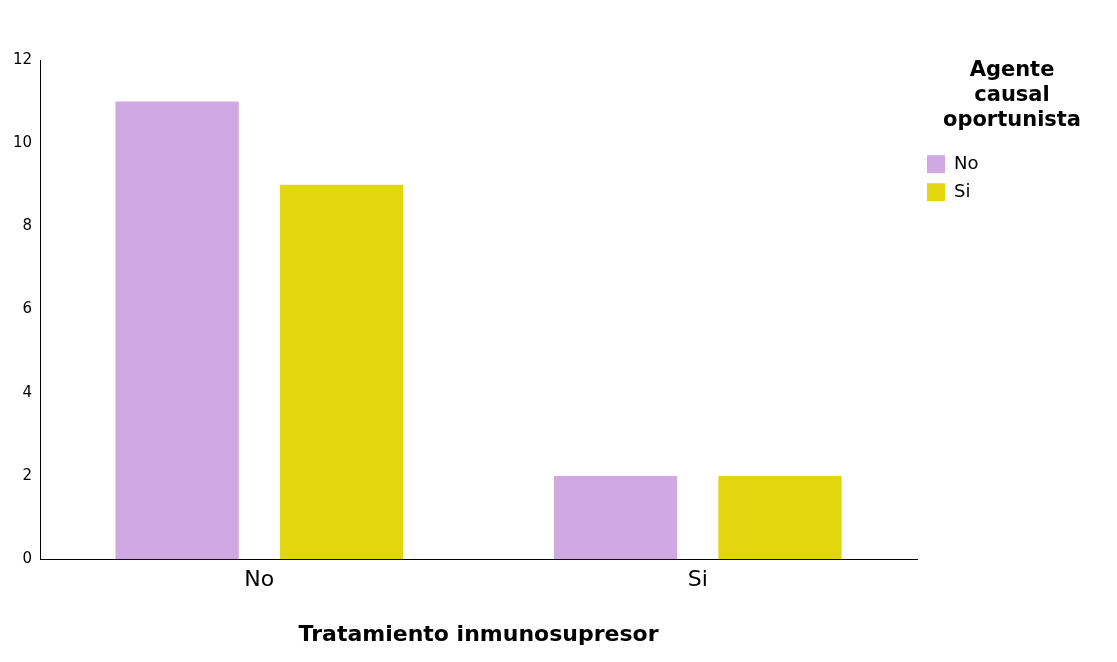  Describe the element at coordinates (27, 558) in the screenshot. I see `y-tick-label: 0` at that location.